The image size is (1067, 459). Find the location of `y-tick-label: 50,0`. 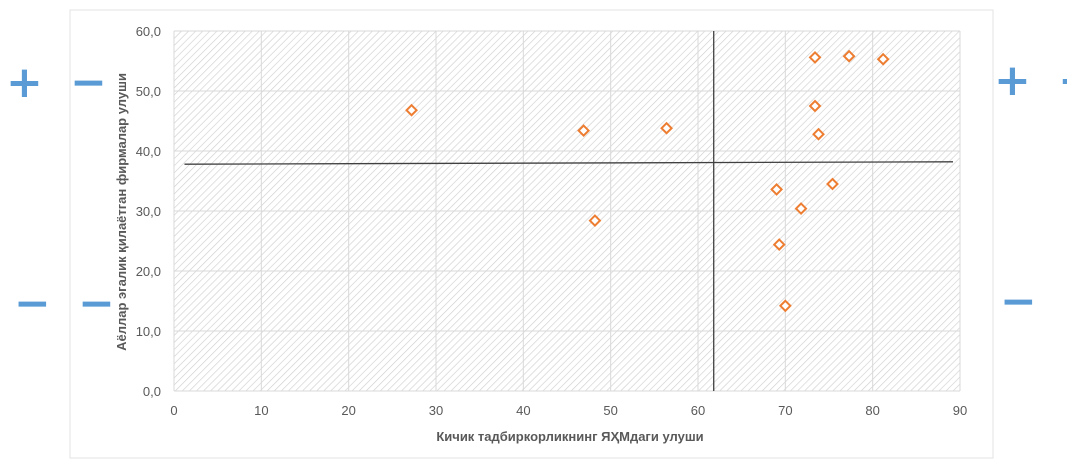

y-tick-label: 50,0 is located at coordinates (148, 91).